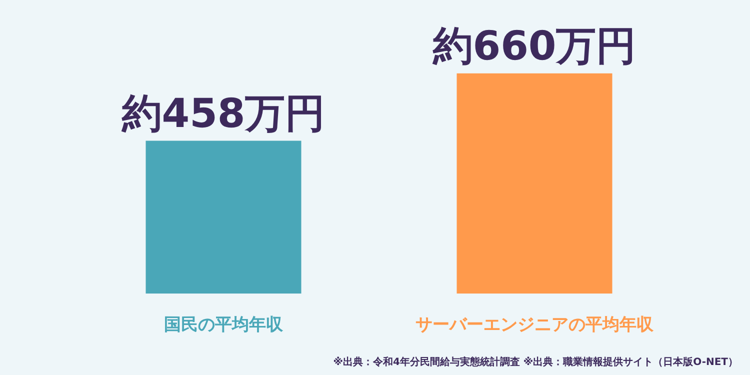 Image resolution: width=750 pixels, height=375 pixels. I want to click on data-label: 約458万円, so click(223, 114).